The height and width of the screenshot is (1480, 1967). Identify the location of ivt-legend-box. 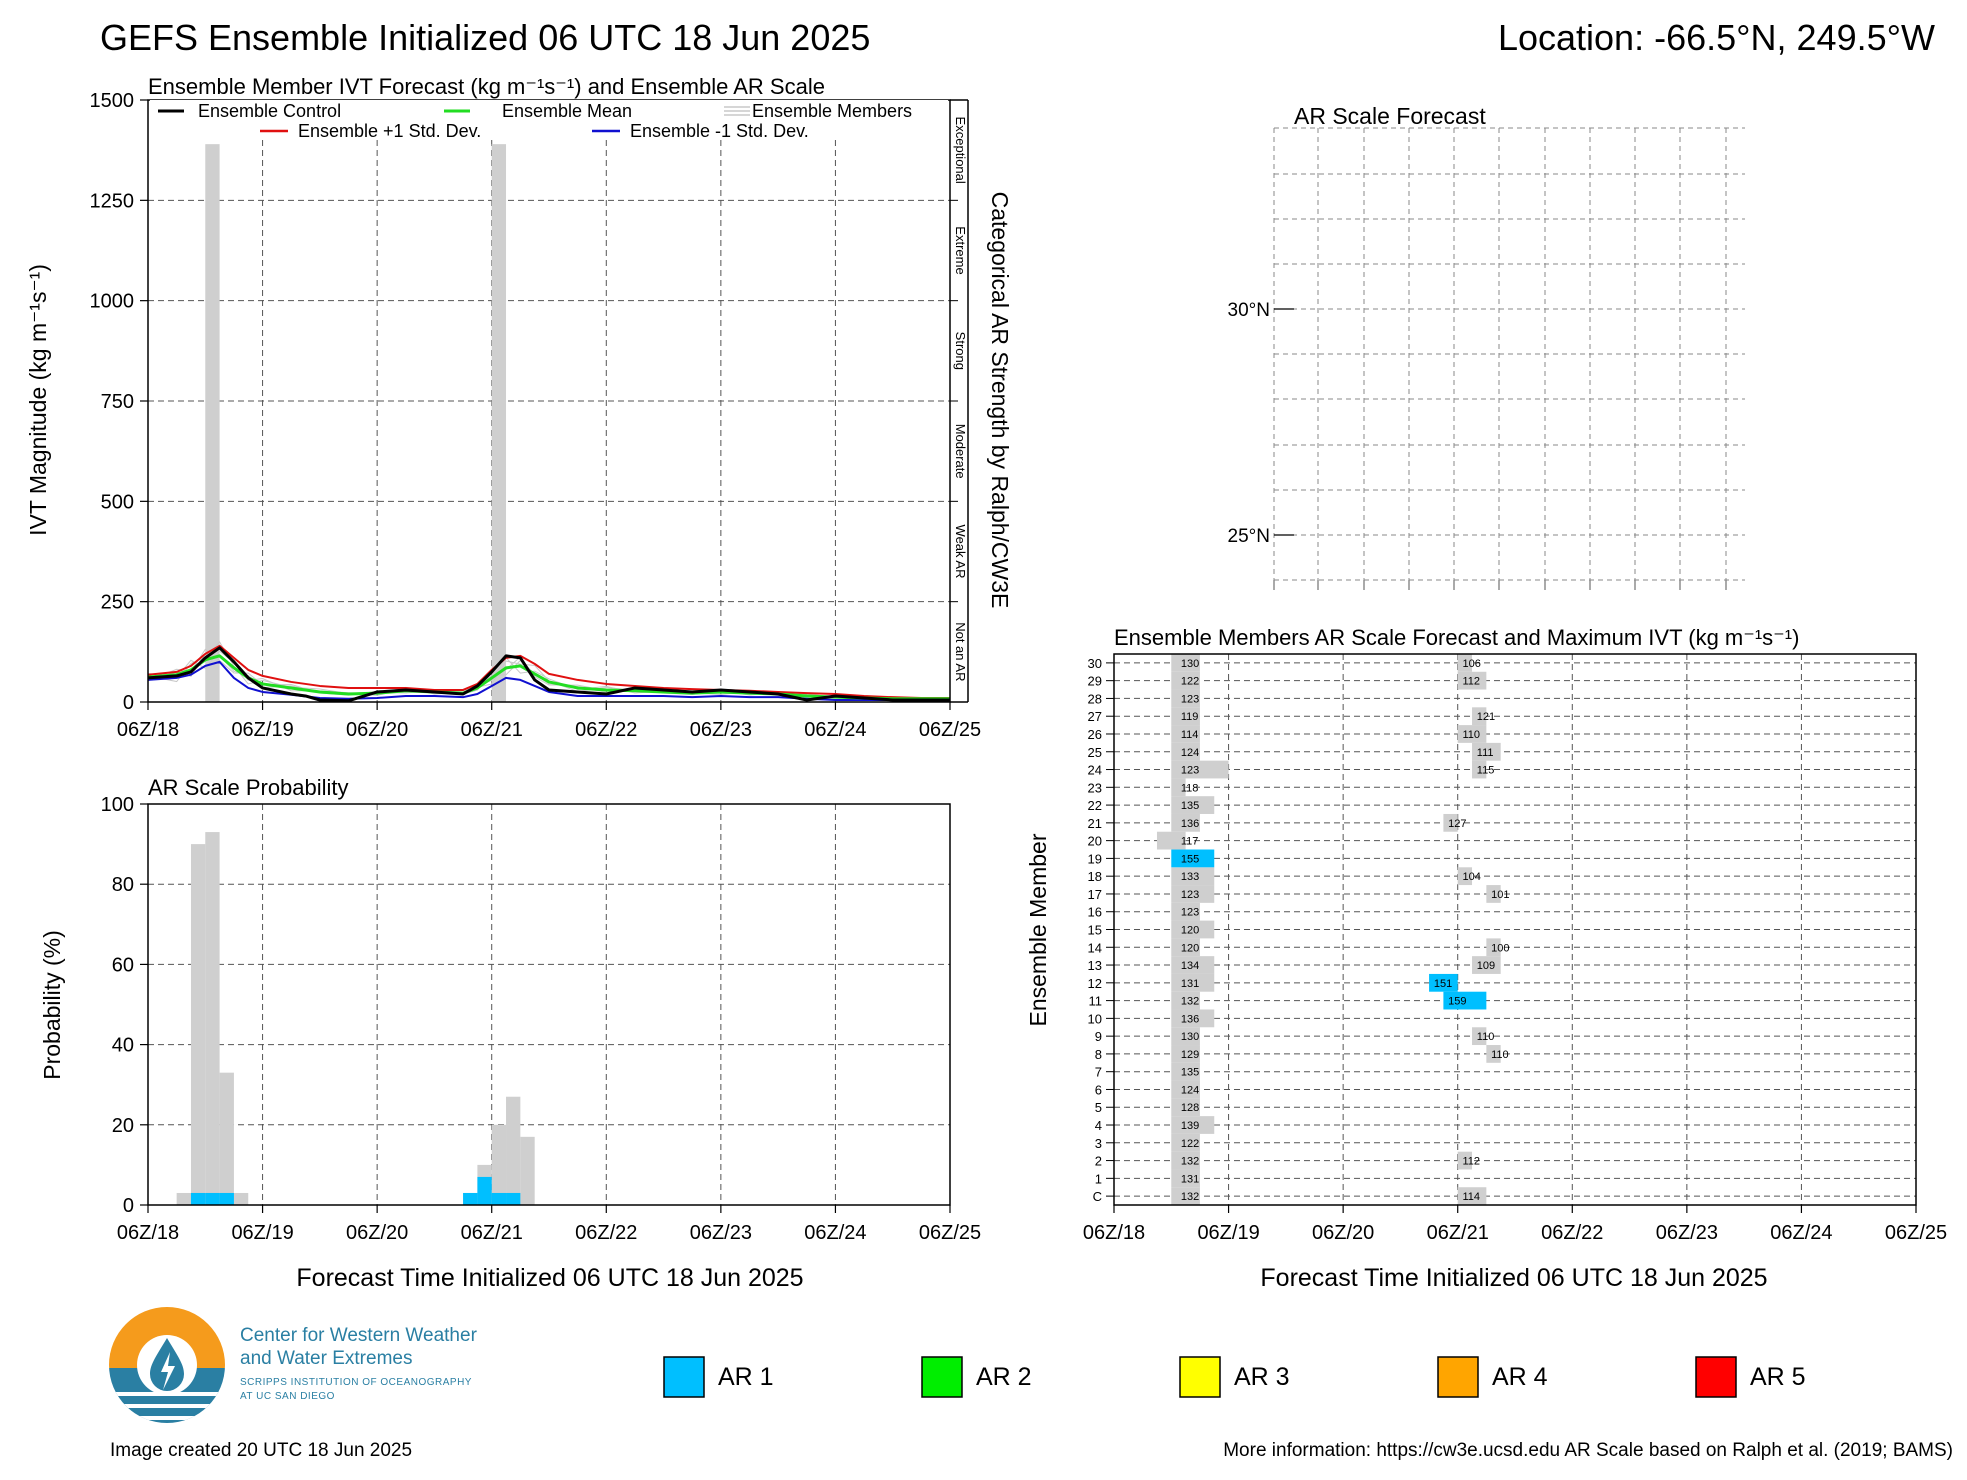
(549, 120).